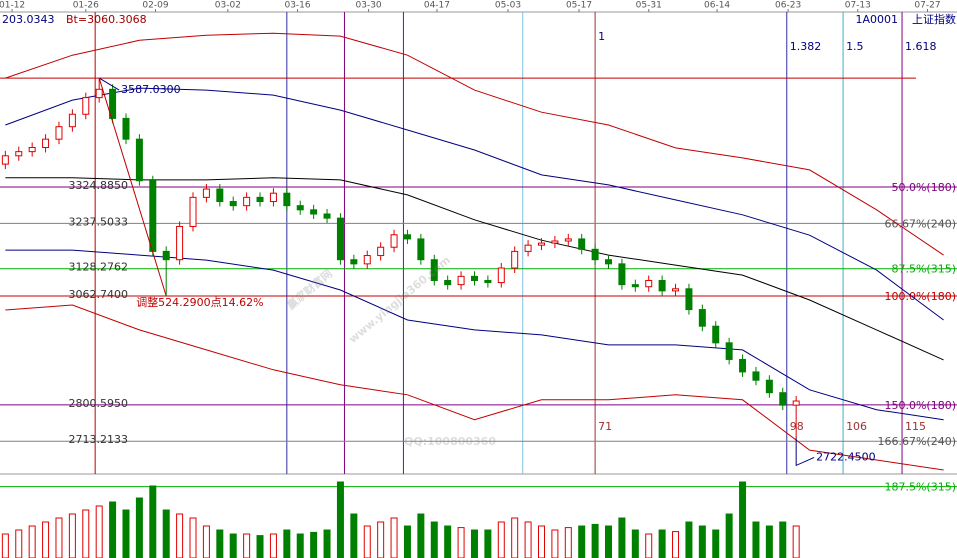  What do you see at coordinates (99, 294) in the screenshot?
I see `level-label: 3062.7400` at bounding box center [99, 294].